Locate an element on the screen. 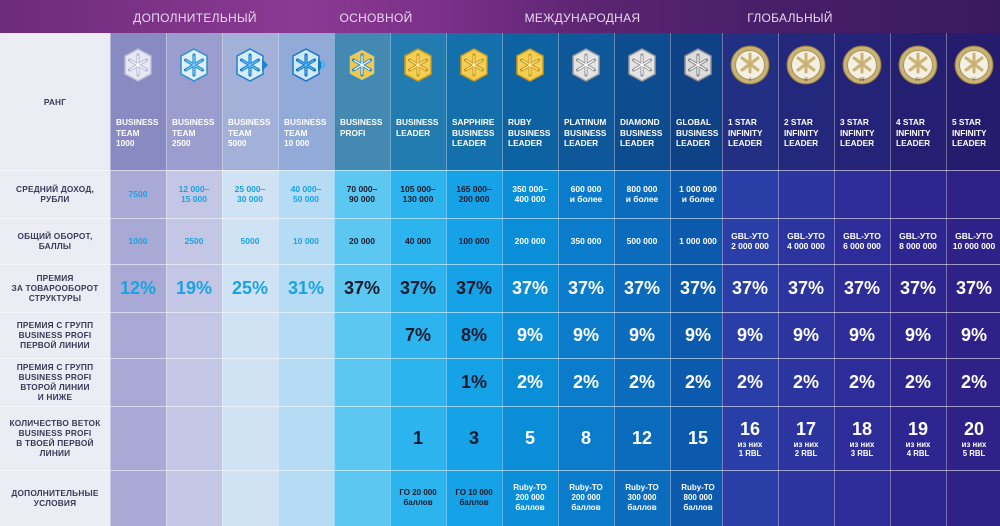  branches-count: 19 is located at coordinates (918, 428).